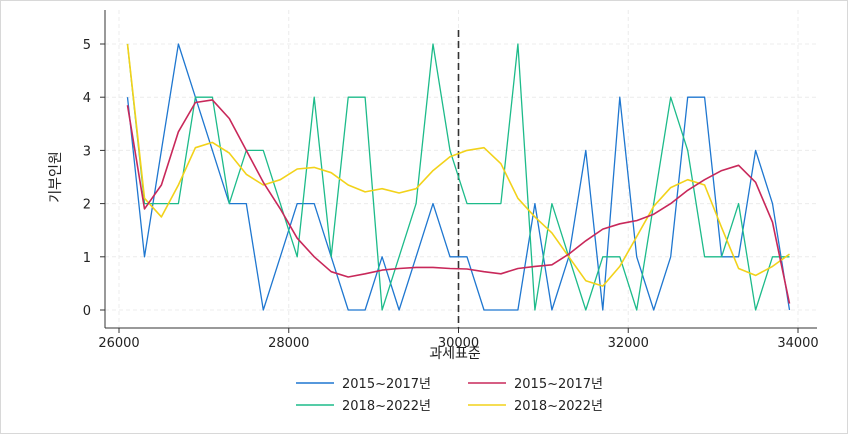  Describe the element at coordinates (87, 151) in the screenshot. I see `y-tick-label: 3` at that location.